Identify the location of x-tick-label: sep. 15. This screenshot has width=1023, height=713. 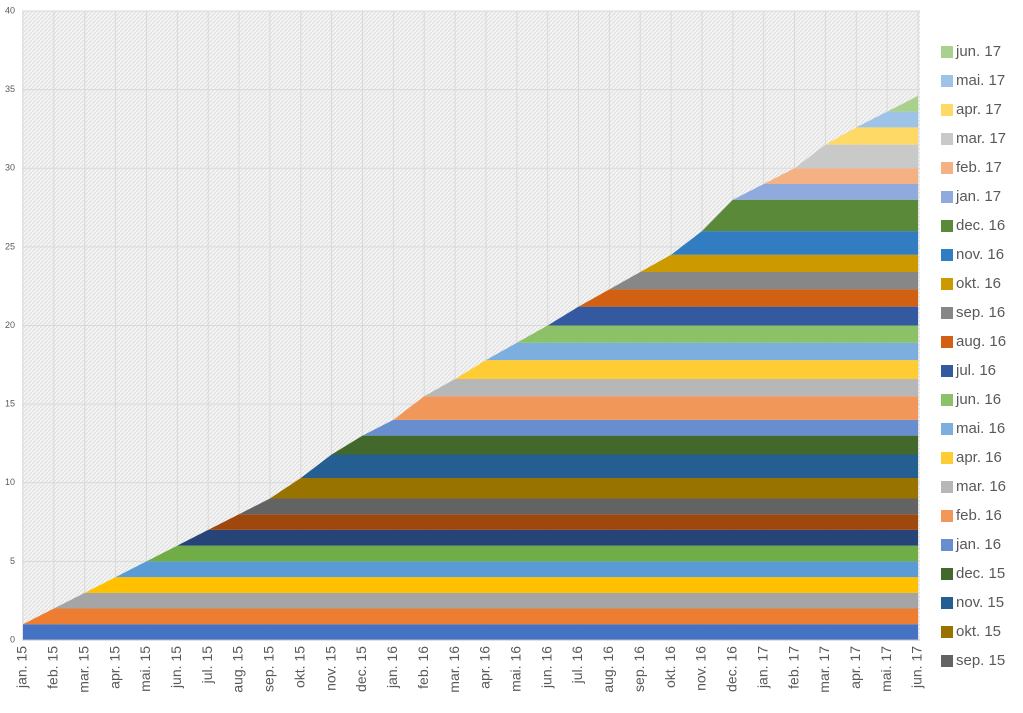
(269, 669).